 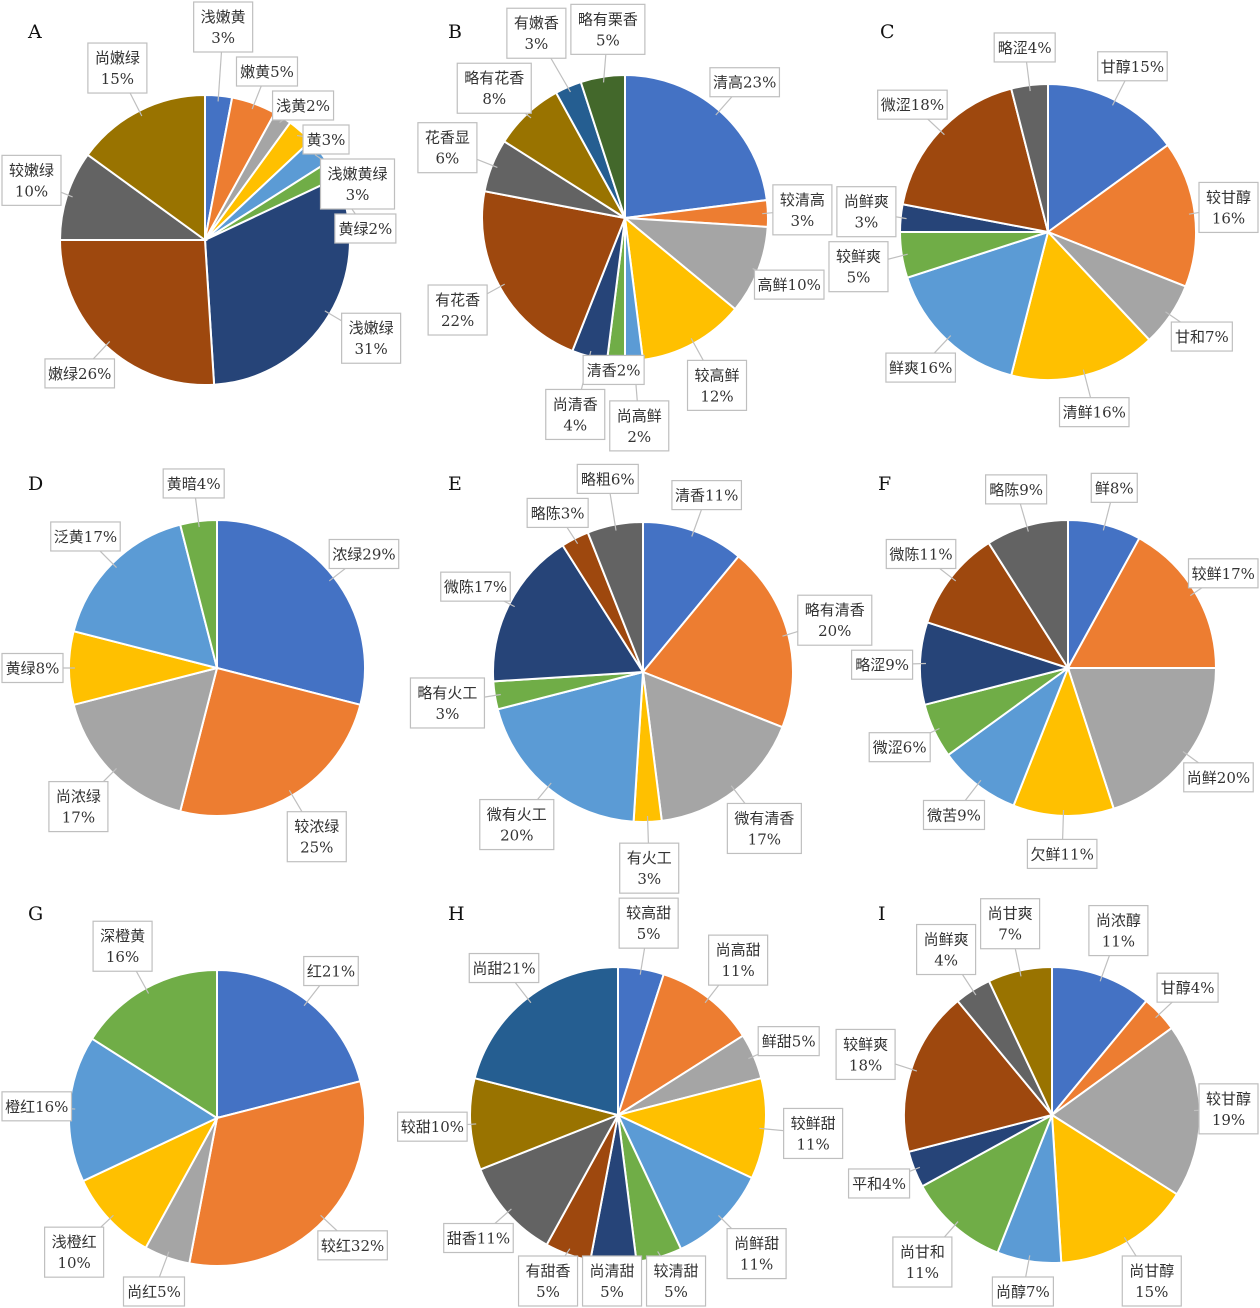 What do you see at coordinates (717, 385) in the screenshot?
I see `data-label: 较高鲜 12%` at bounding box center [717, 385].